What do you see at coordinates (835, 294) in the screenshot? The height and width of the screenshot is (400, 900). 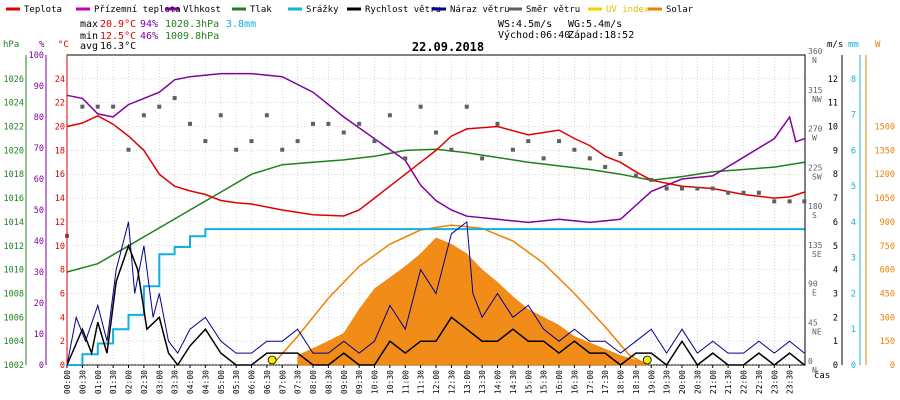 I see `wind-tick: 3` at bounding box center [835, 294].